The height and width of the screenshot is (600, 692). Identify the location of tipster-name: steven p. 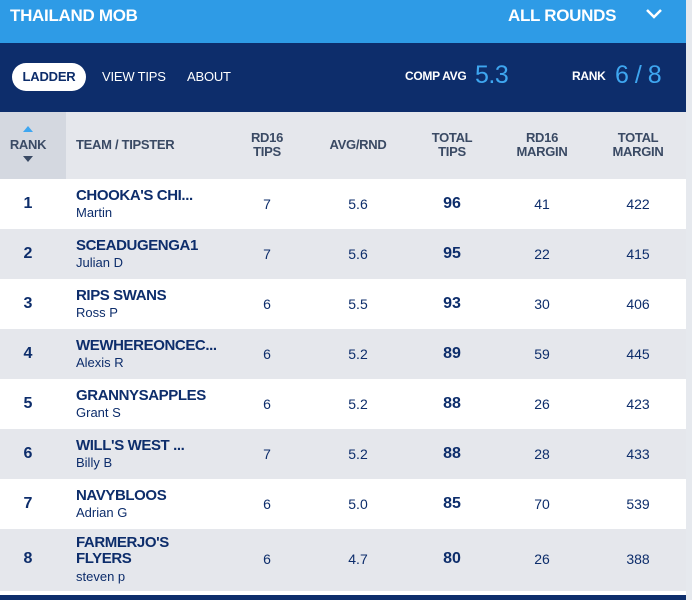
(101, 576).